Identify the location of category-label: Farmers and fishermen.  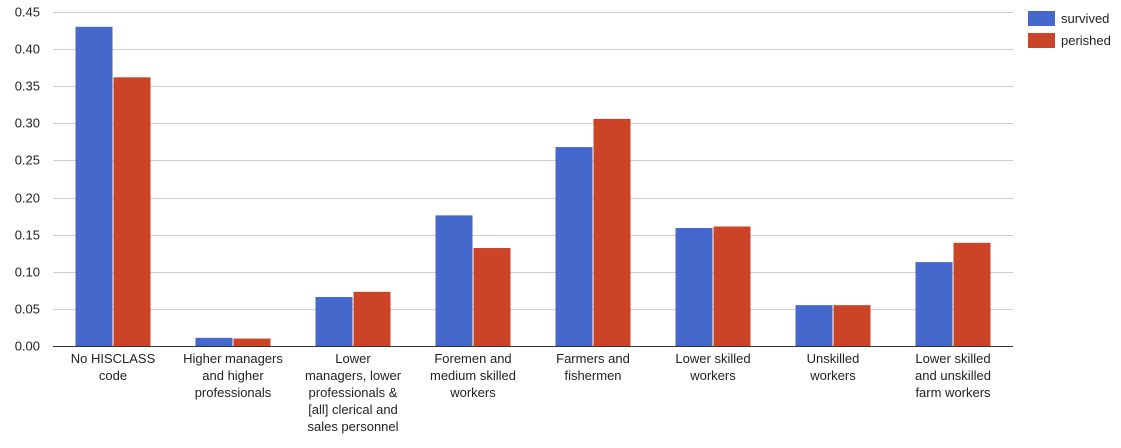
(593, 367).